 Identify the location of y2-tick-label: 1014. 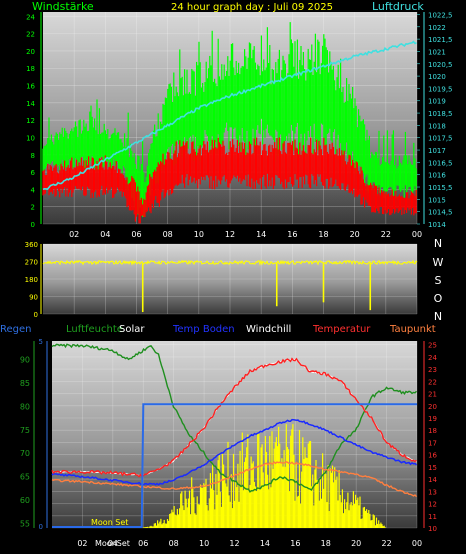
(437, 225).